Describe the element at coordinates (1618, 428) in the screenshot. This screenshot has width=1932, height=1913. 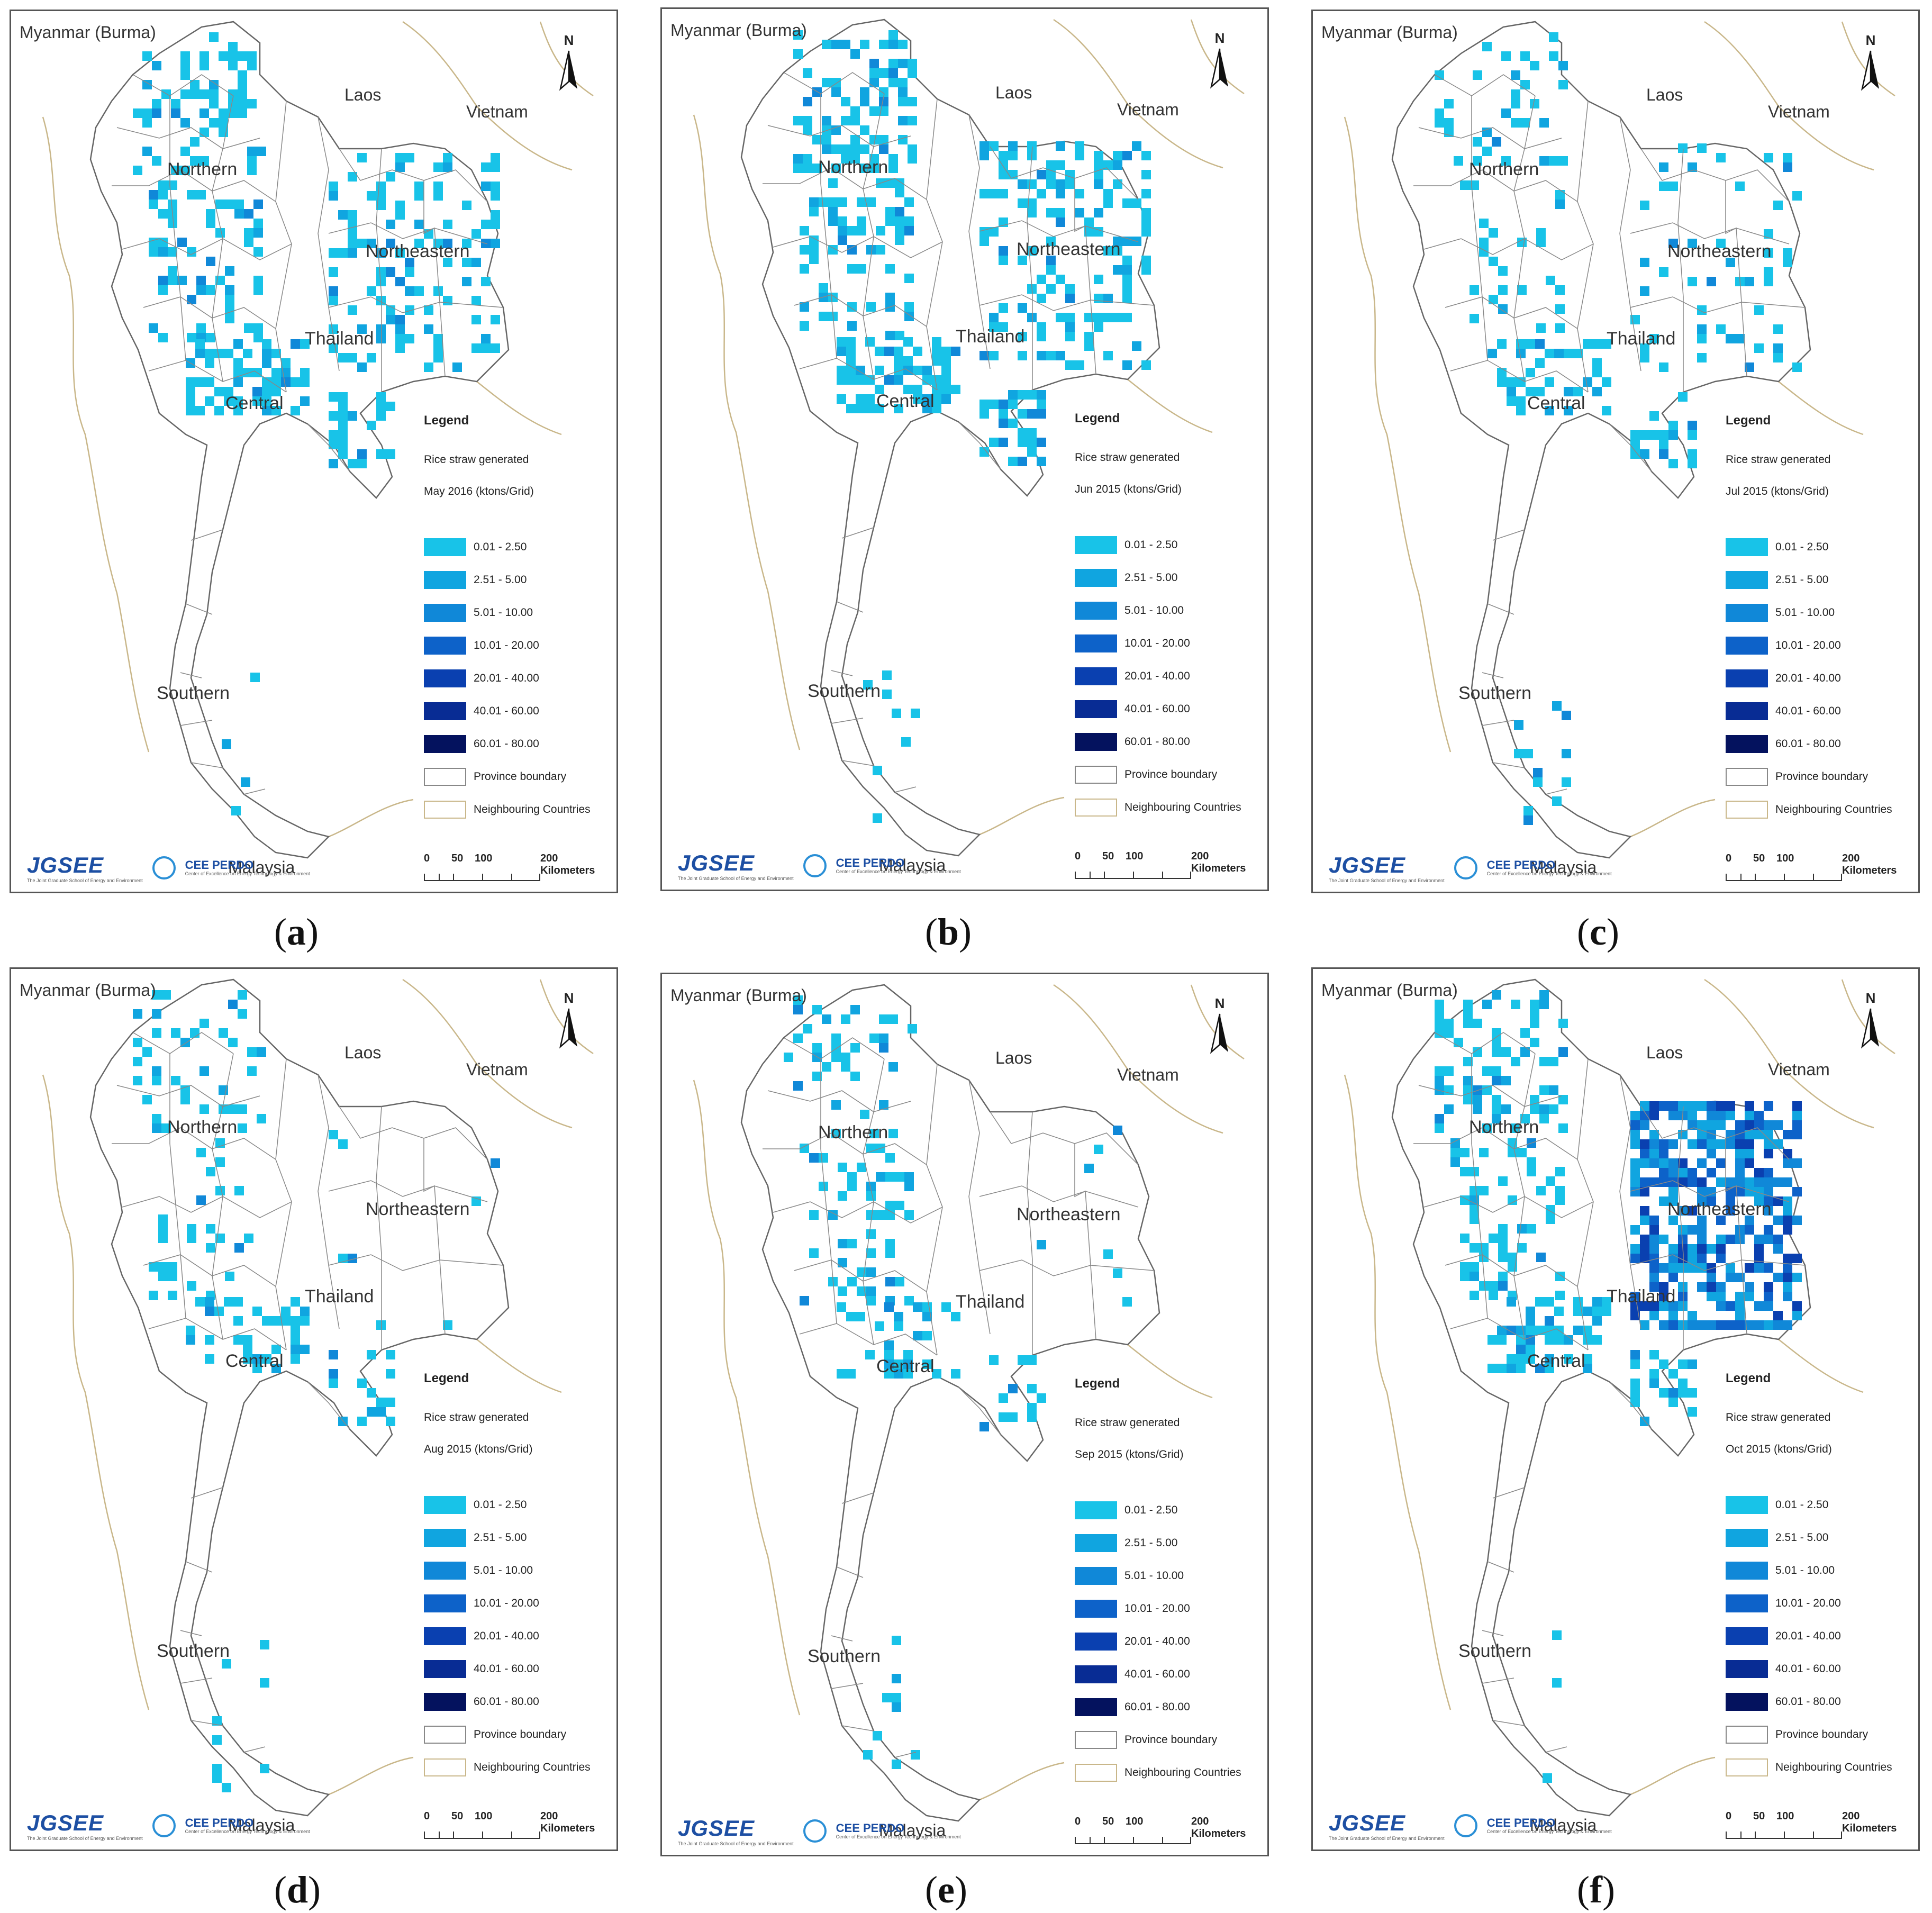
I see `rice-straw-cells` at that location.